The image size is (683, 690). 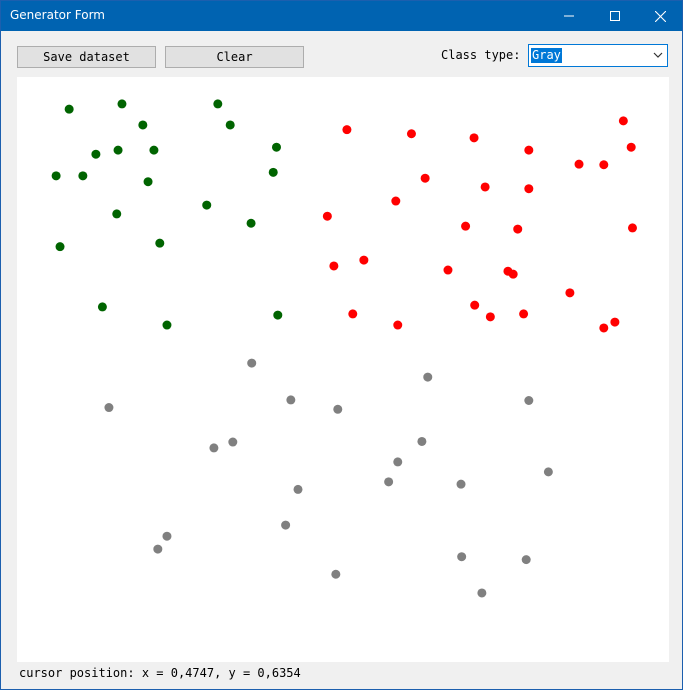 I want to click on minimize-icon, so click(x=569, y=16).